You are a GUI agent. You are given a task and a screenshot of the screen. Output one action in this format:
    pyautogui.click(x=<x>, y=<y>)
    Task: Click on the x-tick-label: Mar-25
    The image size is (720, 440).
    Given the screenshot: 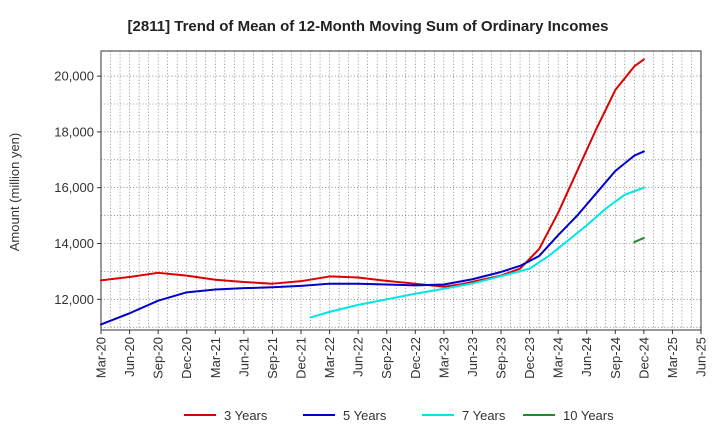 What is the action you would take?
    pyautogui.click(x=672, y=357)
    